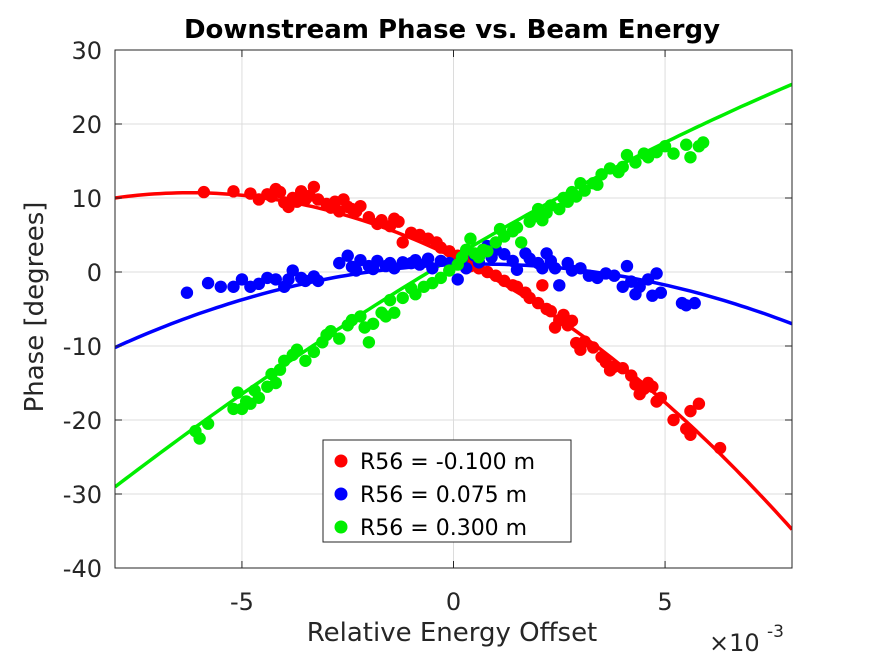 This screenshot has height=656, width=875. What do you see at coordinates (734, 642) in the screenshot?
I see `x-multiplier-base: ×10` at bounding box center [734, 642].